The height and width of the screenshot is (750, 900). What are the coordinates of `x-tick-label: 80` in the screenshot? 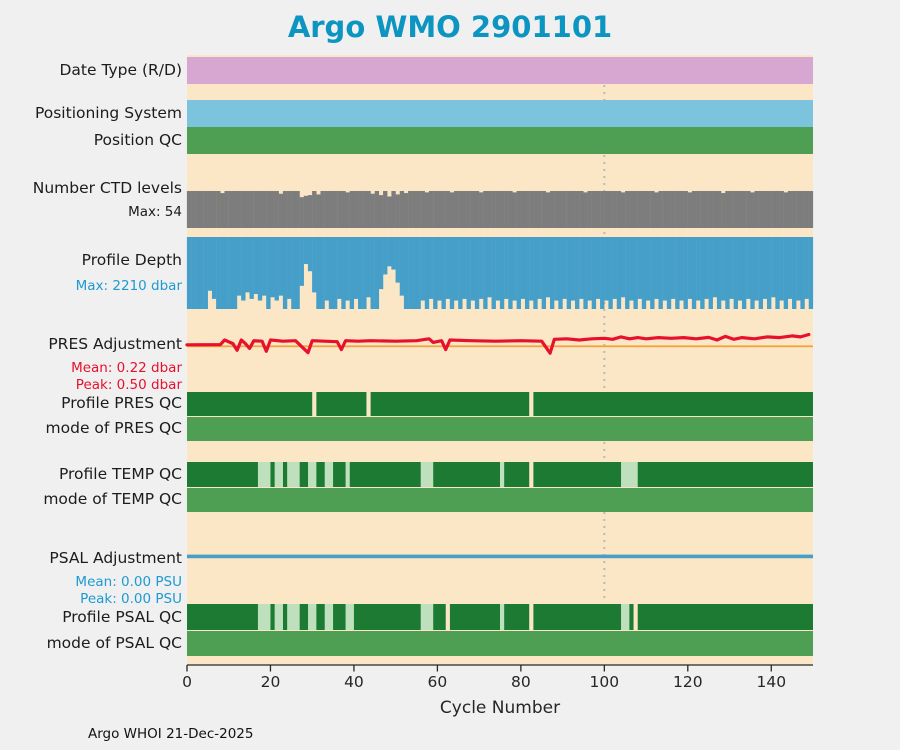 It's located at (521, 682).